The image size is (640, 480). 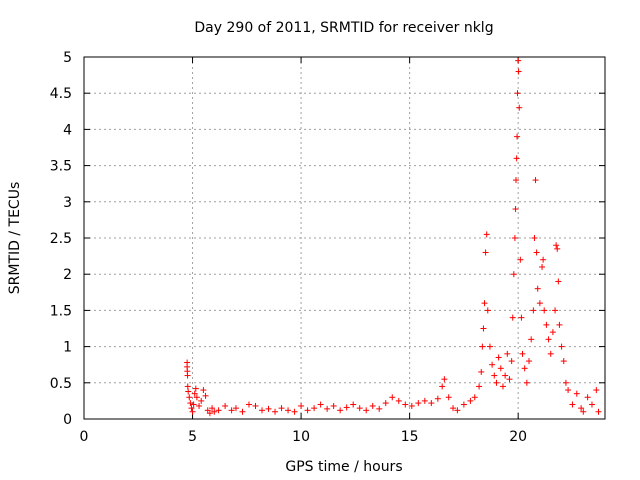 I want to click on y-tick-label: 1, so click(x=67, y=348).